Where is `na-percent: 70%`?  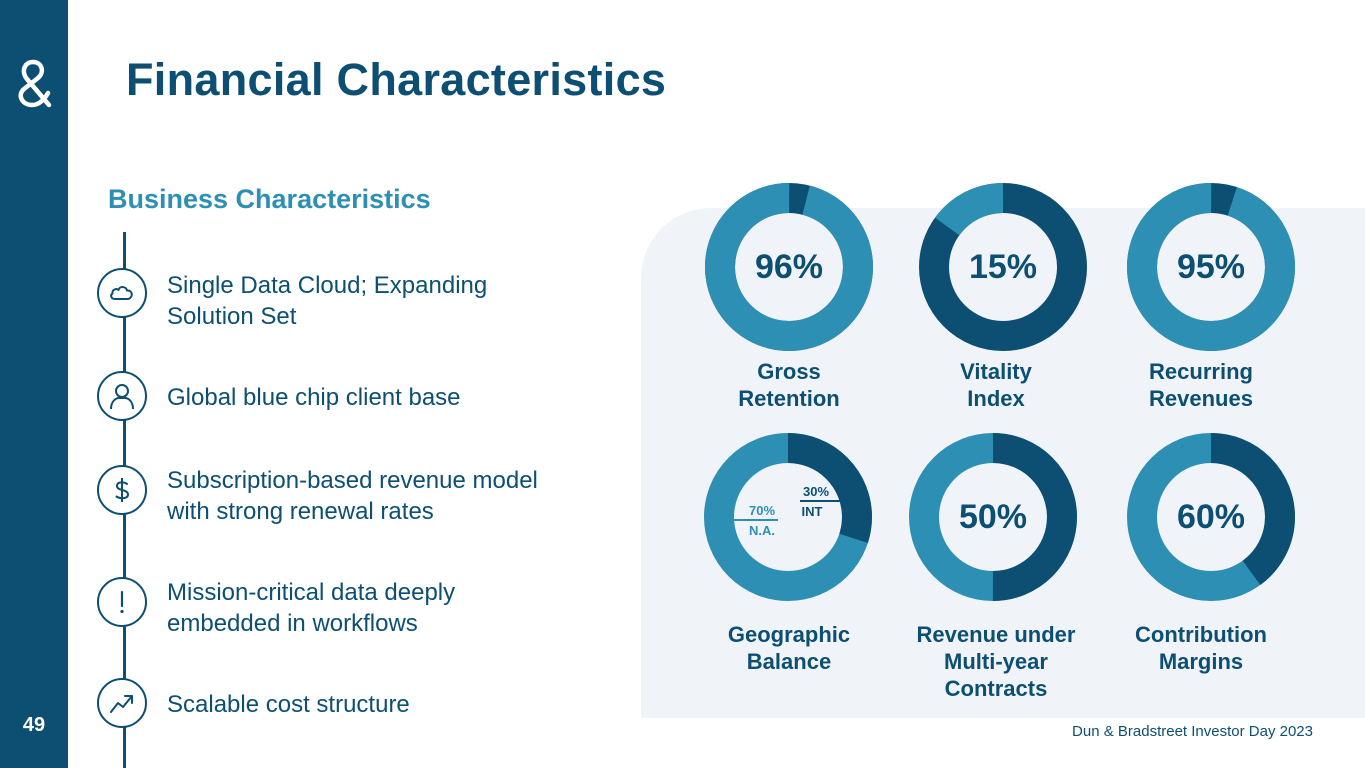 na-percent: 70% is located at coordinates (762, 510).